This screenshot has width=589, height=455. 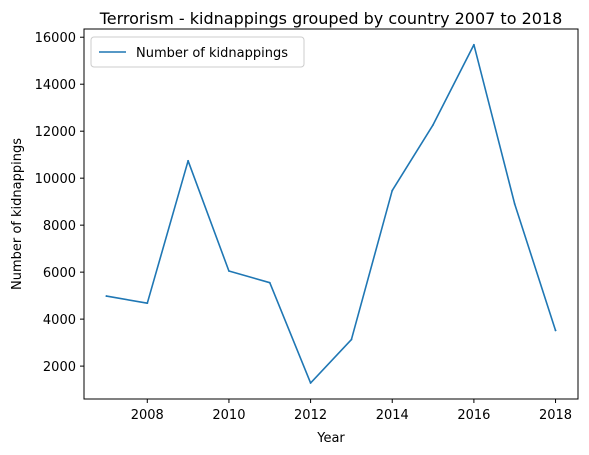 What do you see at coordinates (392, 415) in the screenshot?
I see `x-tick-label: 2014` at bounding box center [392, 415].